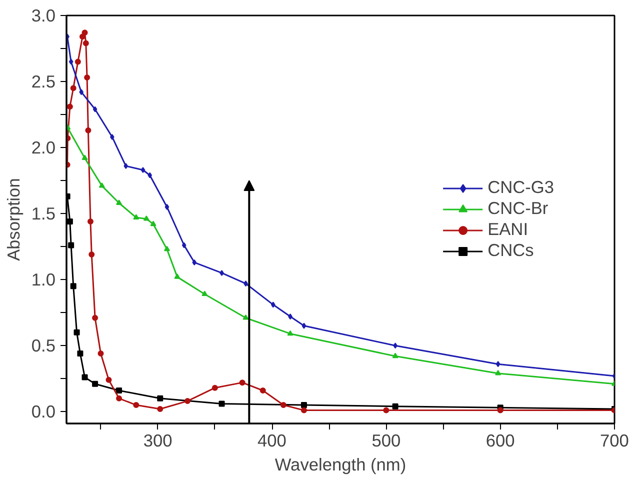  Describe the element at coordinates (340, 464) in the screenshot. I see `x-axis-title: Wavelength (nm)` at that location.